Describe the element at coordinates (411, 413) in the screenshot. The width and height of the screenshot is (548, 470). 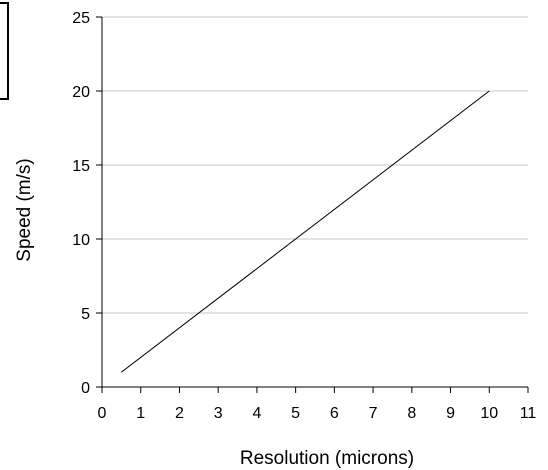
I see `x-tick-label: 8` at that location.